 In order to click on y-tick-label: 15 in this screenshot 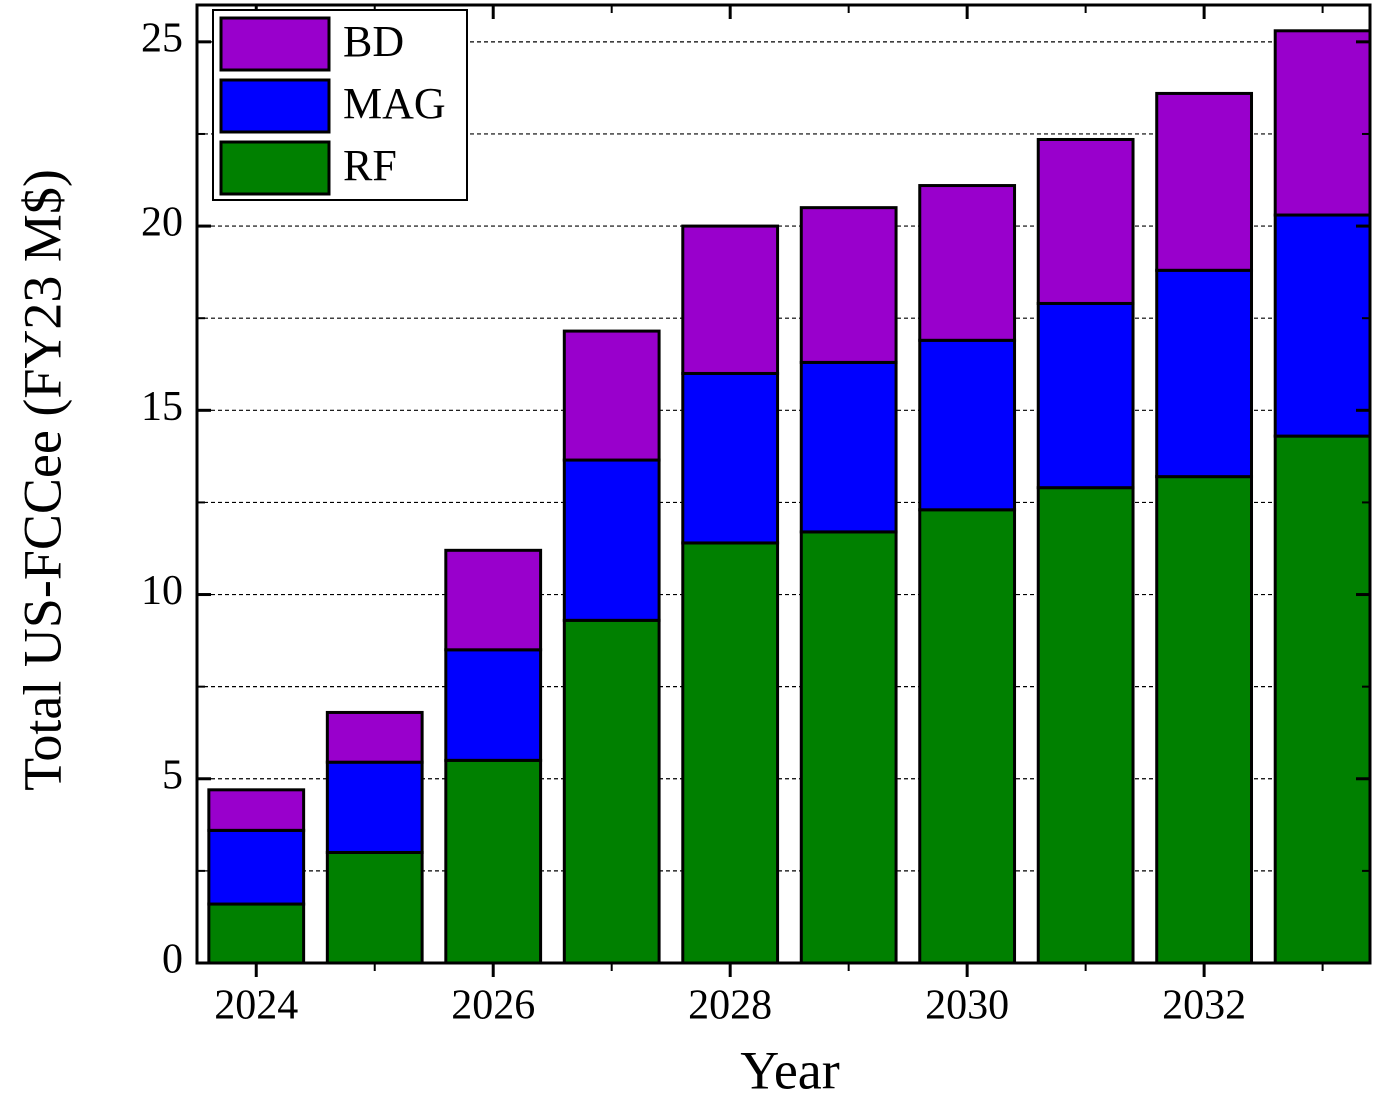, I will do `click(162, 407)`.